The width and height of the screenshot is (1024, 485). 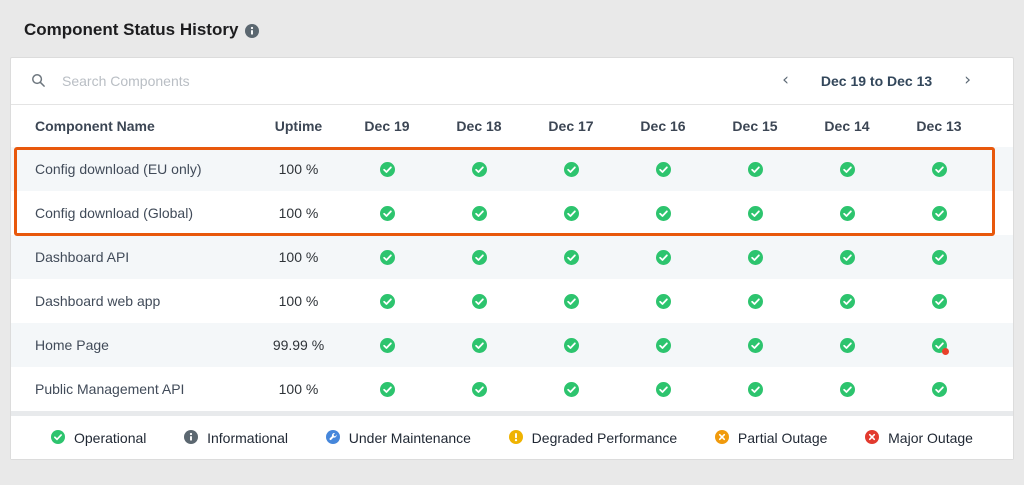 What do you see at coordinates (876, 80) in the screenshot?
I see `date-range-label: Dec 19 to Dec 13` at bounding box center [876, 80].